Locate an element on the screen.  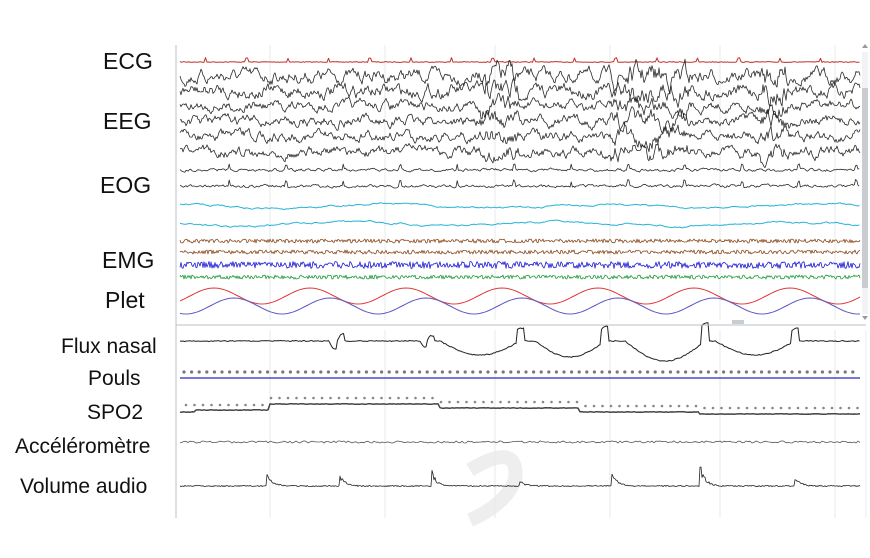
eog-cyan-trace is located at coordinates (520, 206).